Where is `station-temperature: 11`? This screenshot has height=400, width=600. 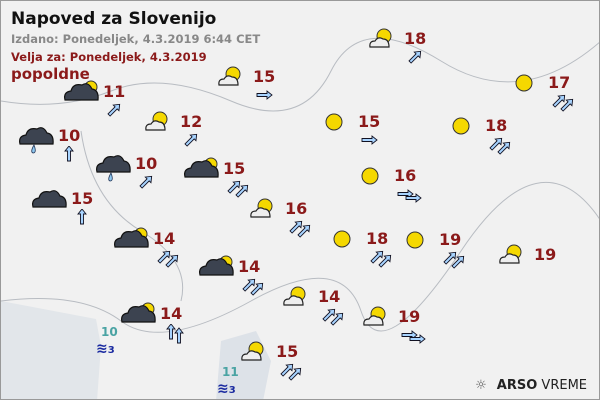
station-temperature: 11 is located at coordinates (114, 91).